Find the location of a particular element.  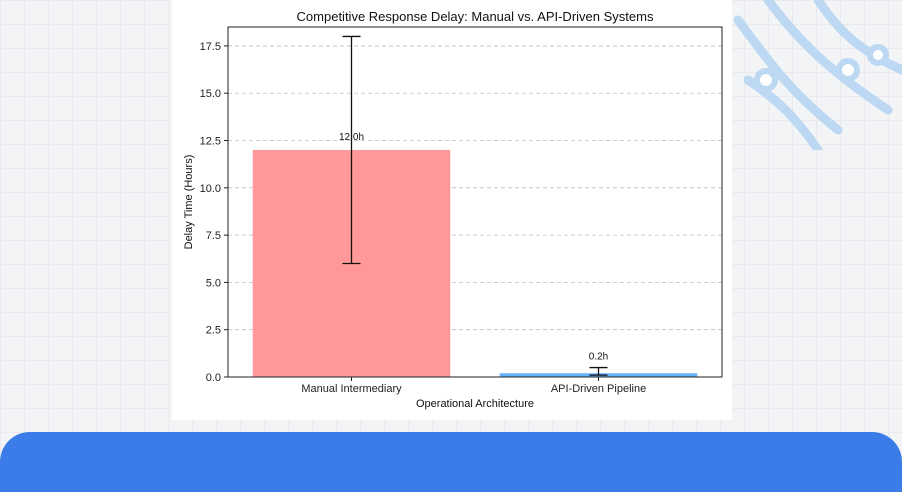

y-tick-label: 5.0 is located at coordinates (213, 283).